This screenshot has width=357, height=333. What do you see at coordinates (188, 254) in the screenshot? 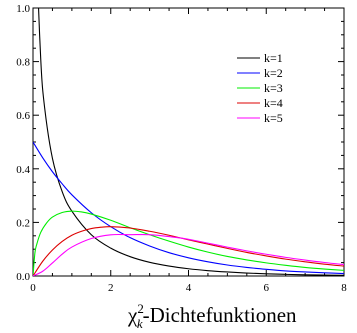
I see `curve-k5` at bounding box center [188, 254].